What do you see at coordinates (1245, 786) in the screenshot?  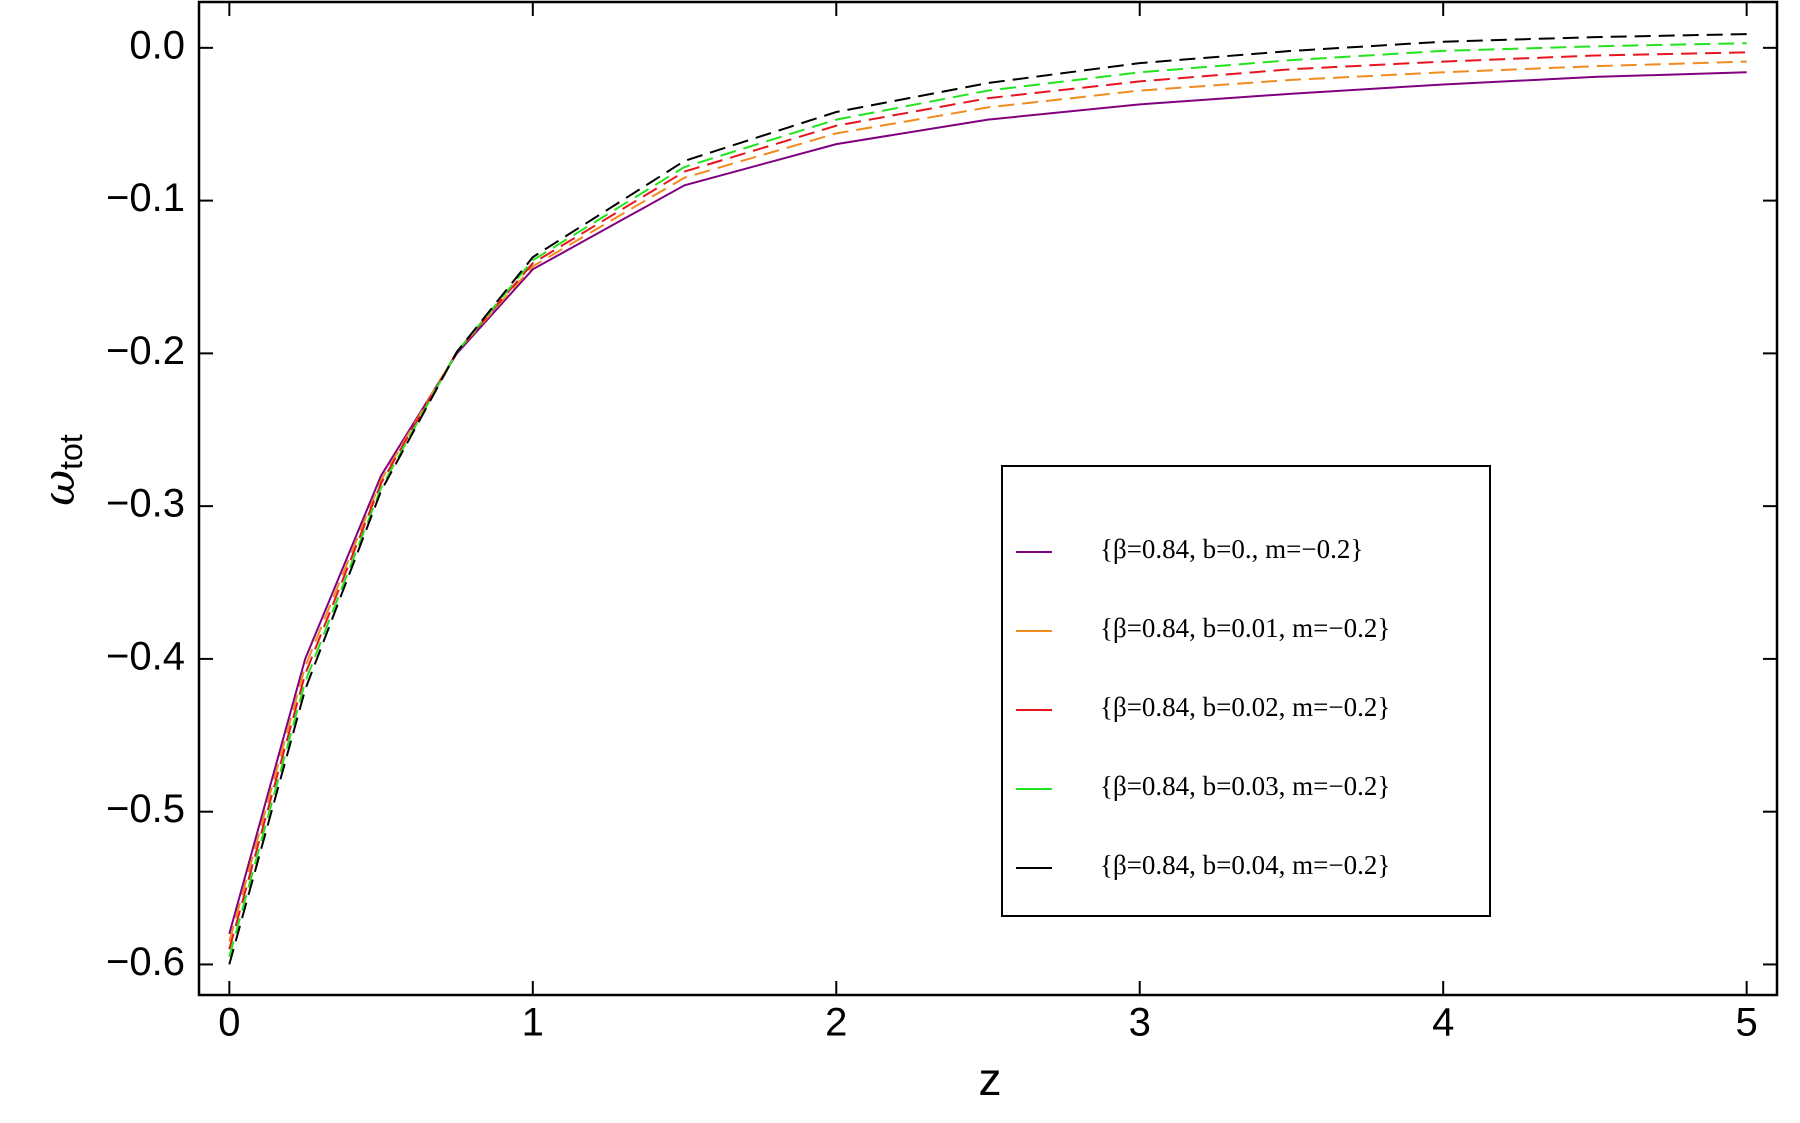 I see `legend-label: {β=0.84, b=0.03, m=−0.2}` at bounding box center [1245, 786].